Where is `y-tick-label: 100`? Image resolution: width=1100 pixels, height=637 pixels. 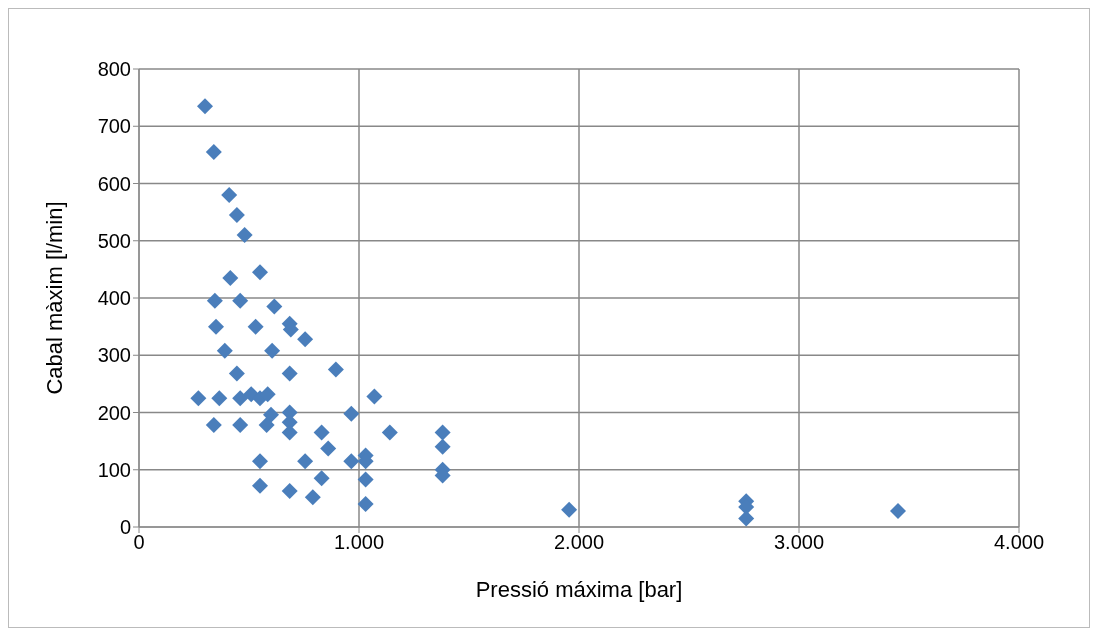 y-tick-label: 100 is located at coordinates (114, 469).